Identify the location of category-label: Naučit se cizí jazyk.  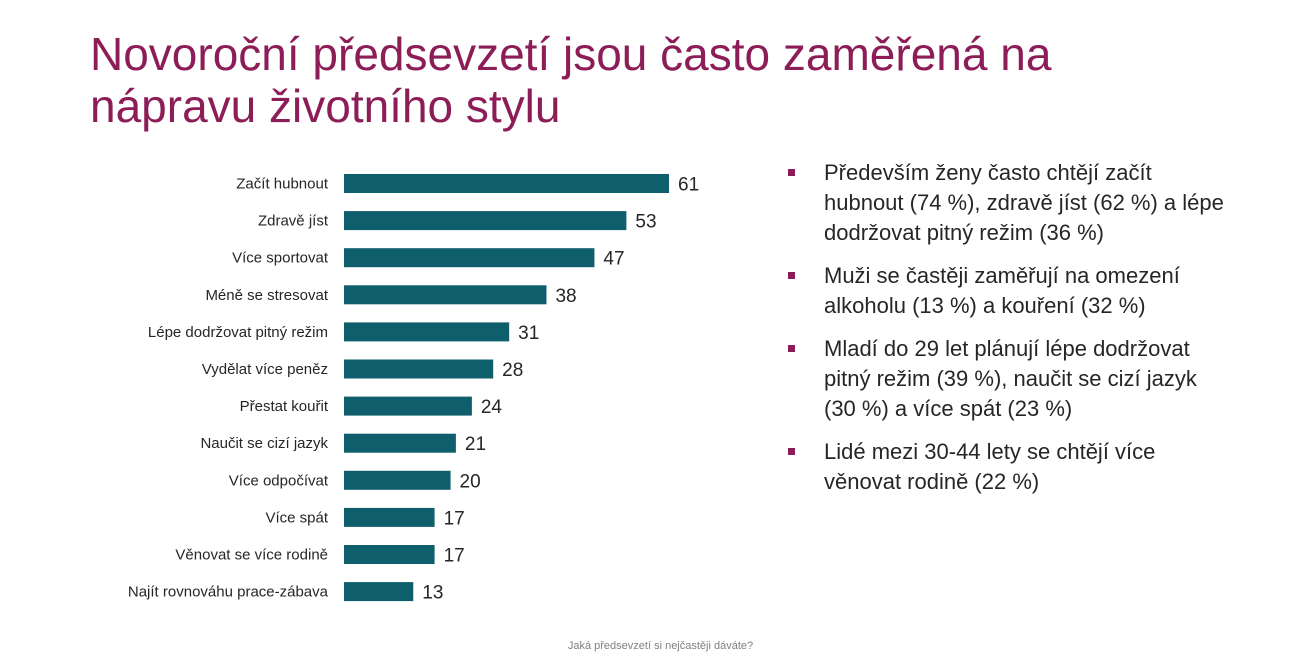
(264, 443).